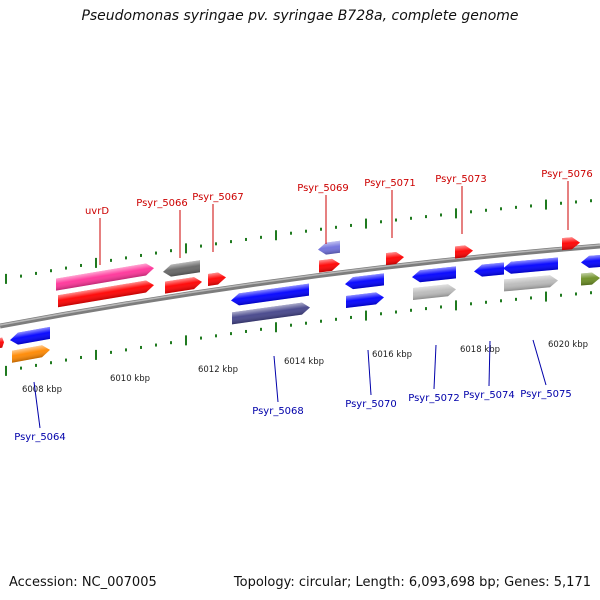  I want to click on gene-label-Psyr_5072: Psyr_5072, so click(434, 398).